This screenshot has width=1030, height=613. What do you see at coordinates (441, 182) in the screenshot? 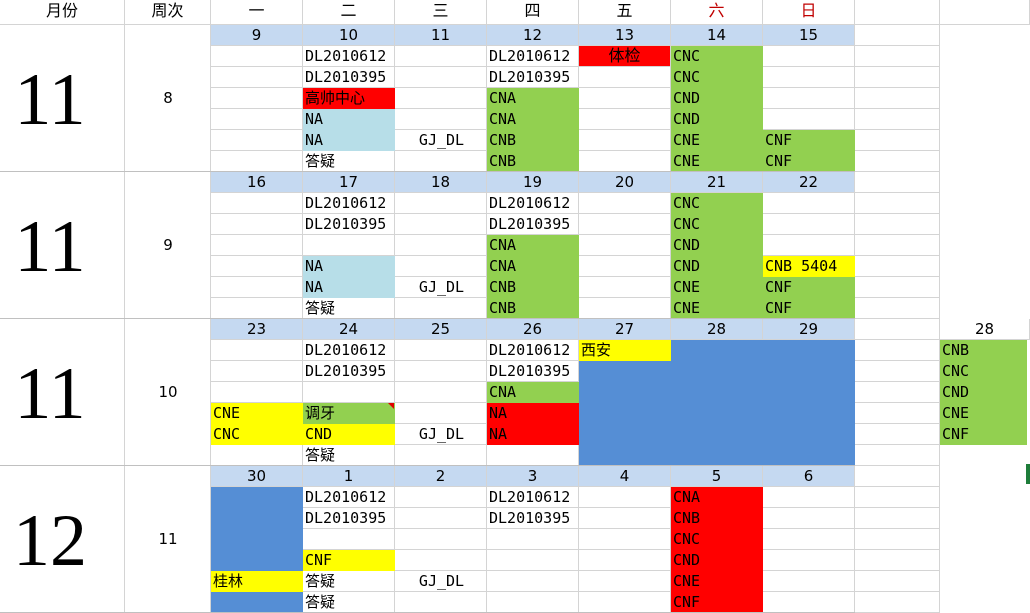
I see `date-cell: 18` at bounding box center [441, 182].